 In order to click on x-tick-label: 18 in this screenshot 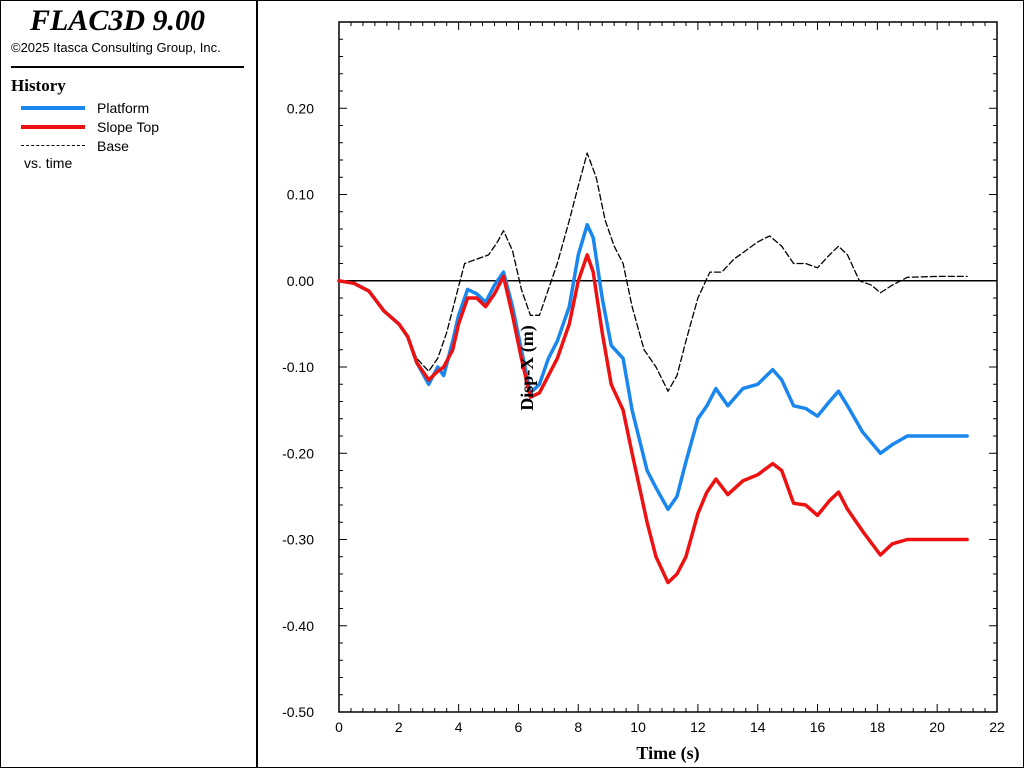, I will do `click(878, 727)`.